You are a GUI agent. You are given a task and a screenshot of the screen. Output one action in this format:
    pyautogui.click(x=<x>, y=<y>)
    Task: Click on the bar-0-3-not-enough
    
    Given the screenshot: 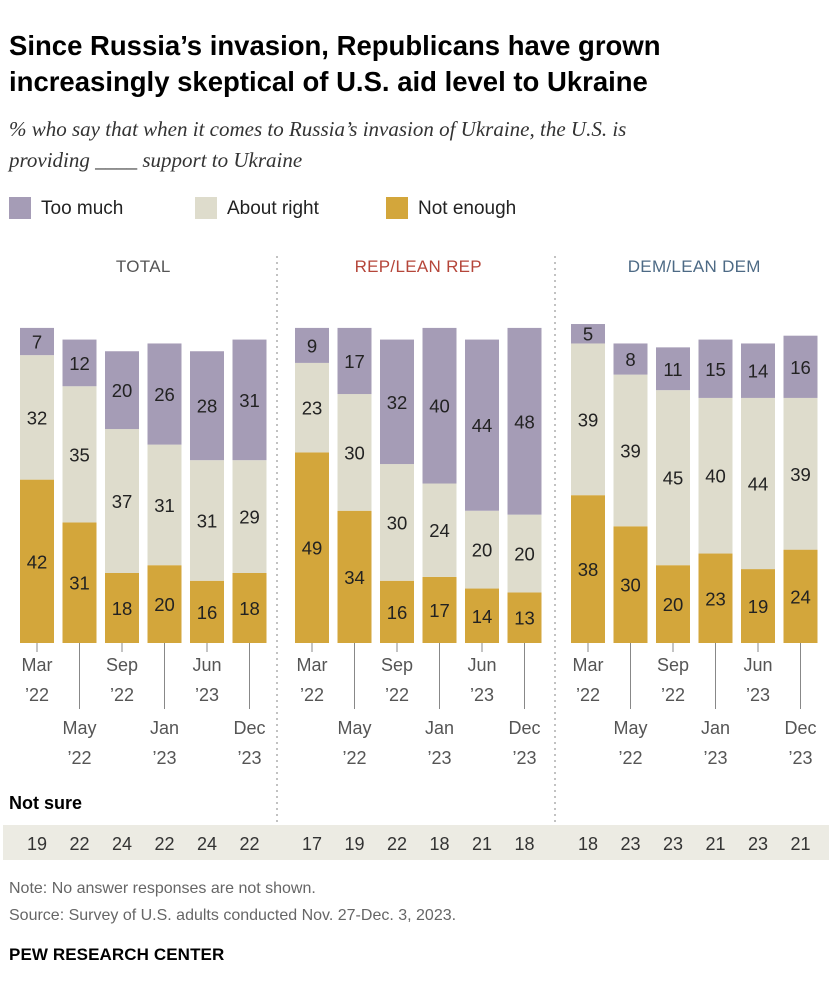 What is the action you would take?
    pyautogui.click(x=164, y=604)
    